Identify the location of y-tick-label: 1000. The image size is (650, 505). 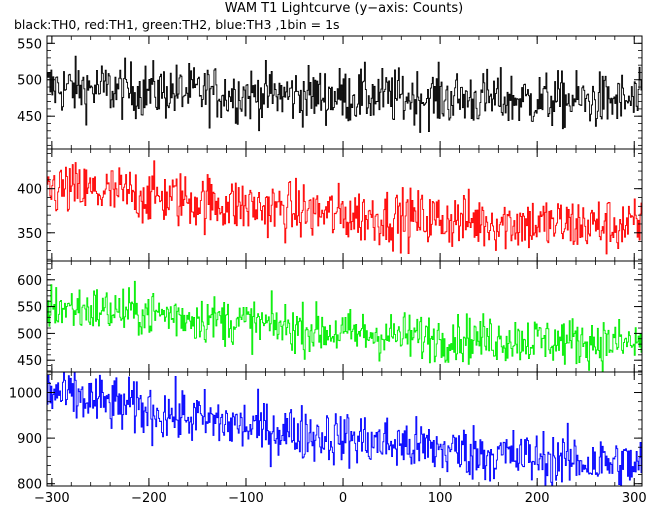
(25, 394).